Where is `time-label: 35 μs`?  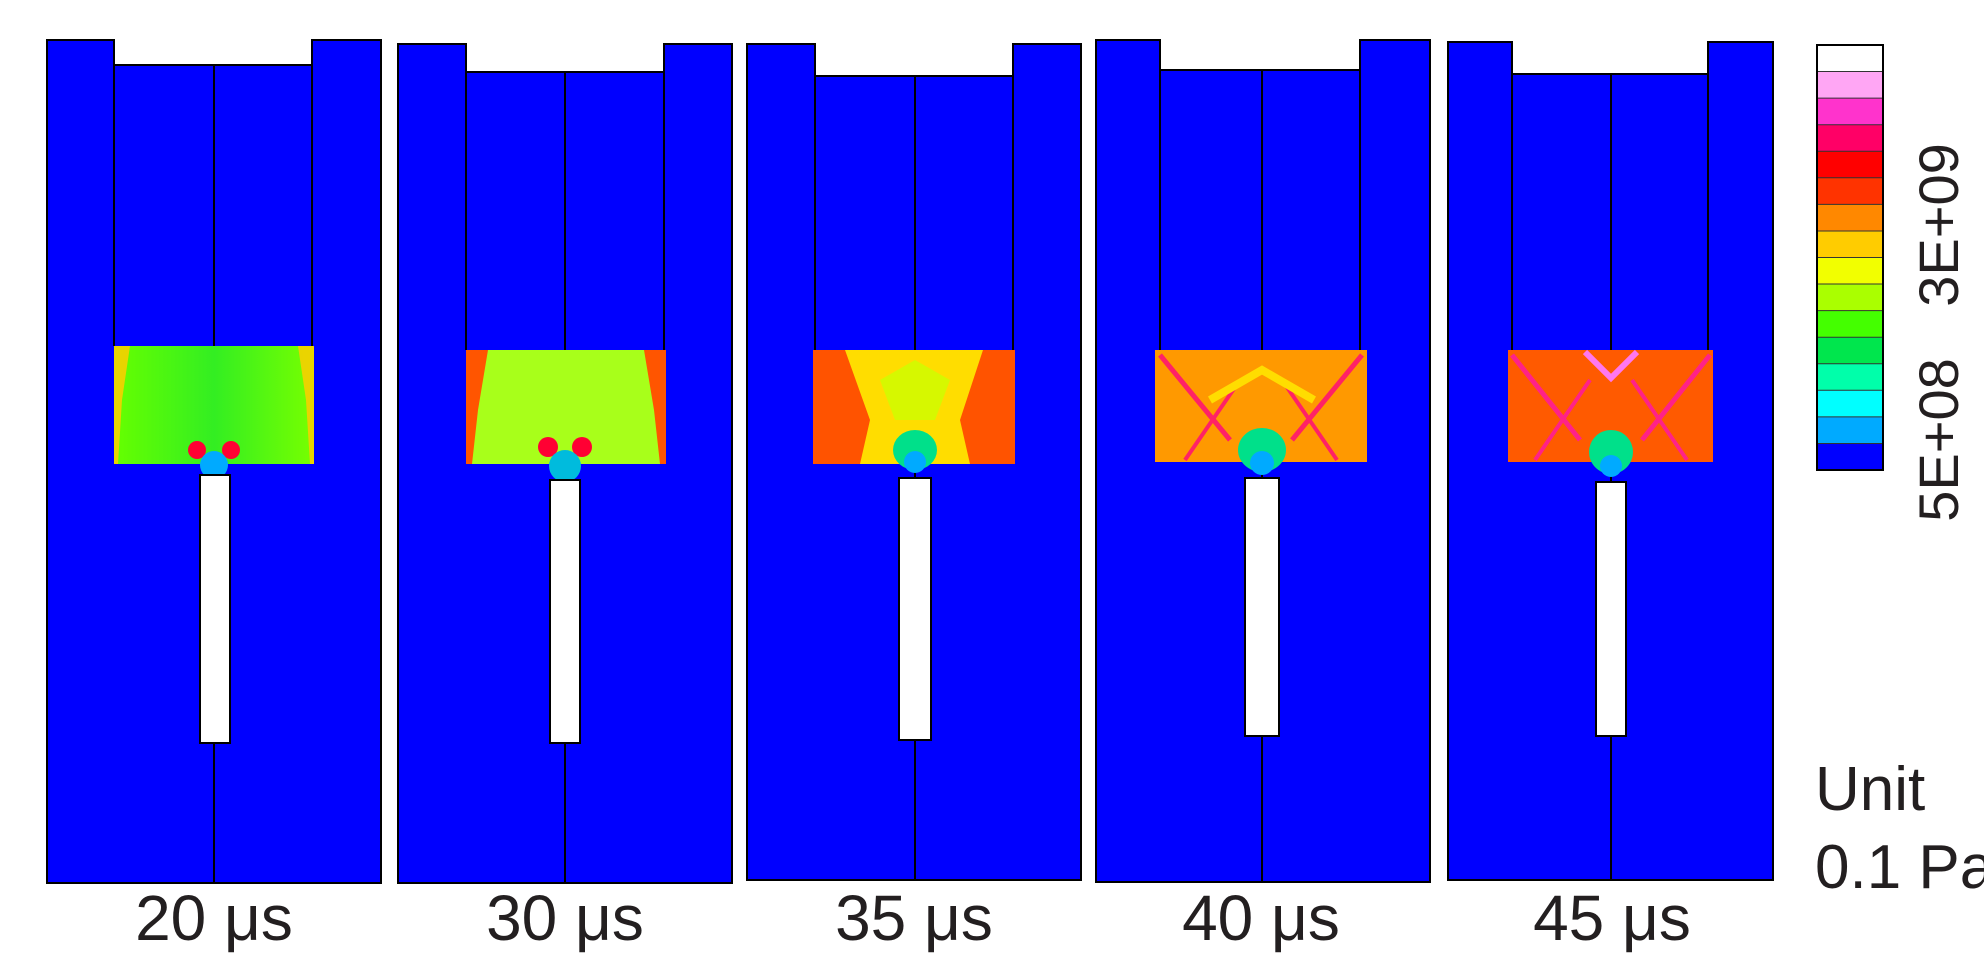
time-label: 35 μs is located at coordinates (914, 918).